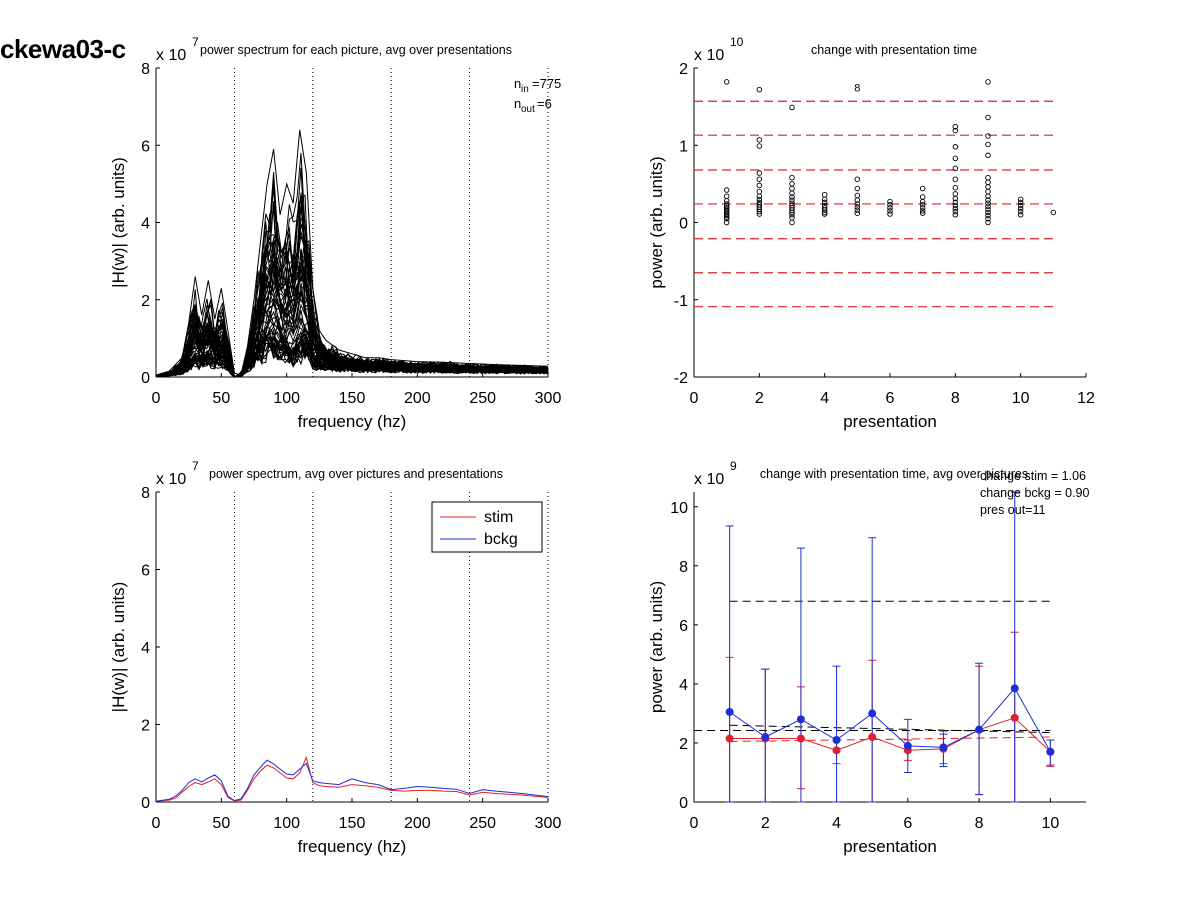 This screenshot has height=901, width=1200. Describe the element at coordinates (286, 823) in the screenshot. I see `x-tick-label: 100` at that location.